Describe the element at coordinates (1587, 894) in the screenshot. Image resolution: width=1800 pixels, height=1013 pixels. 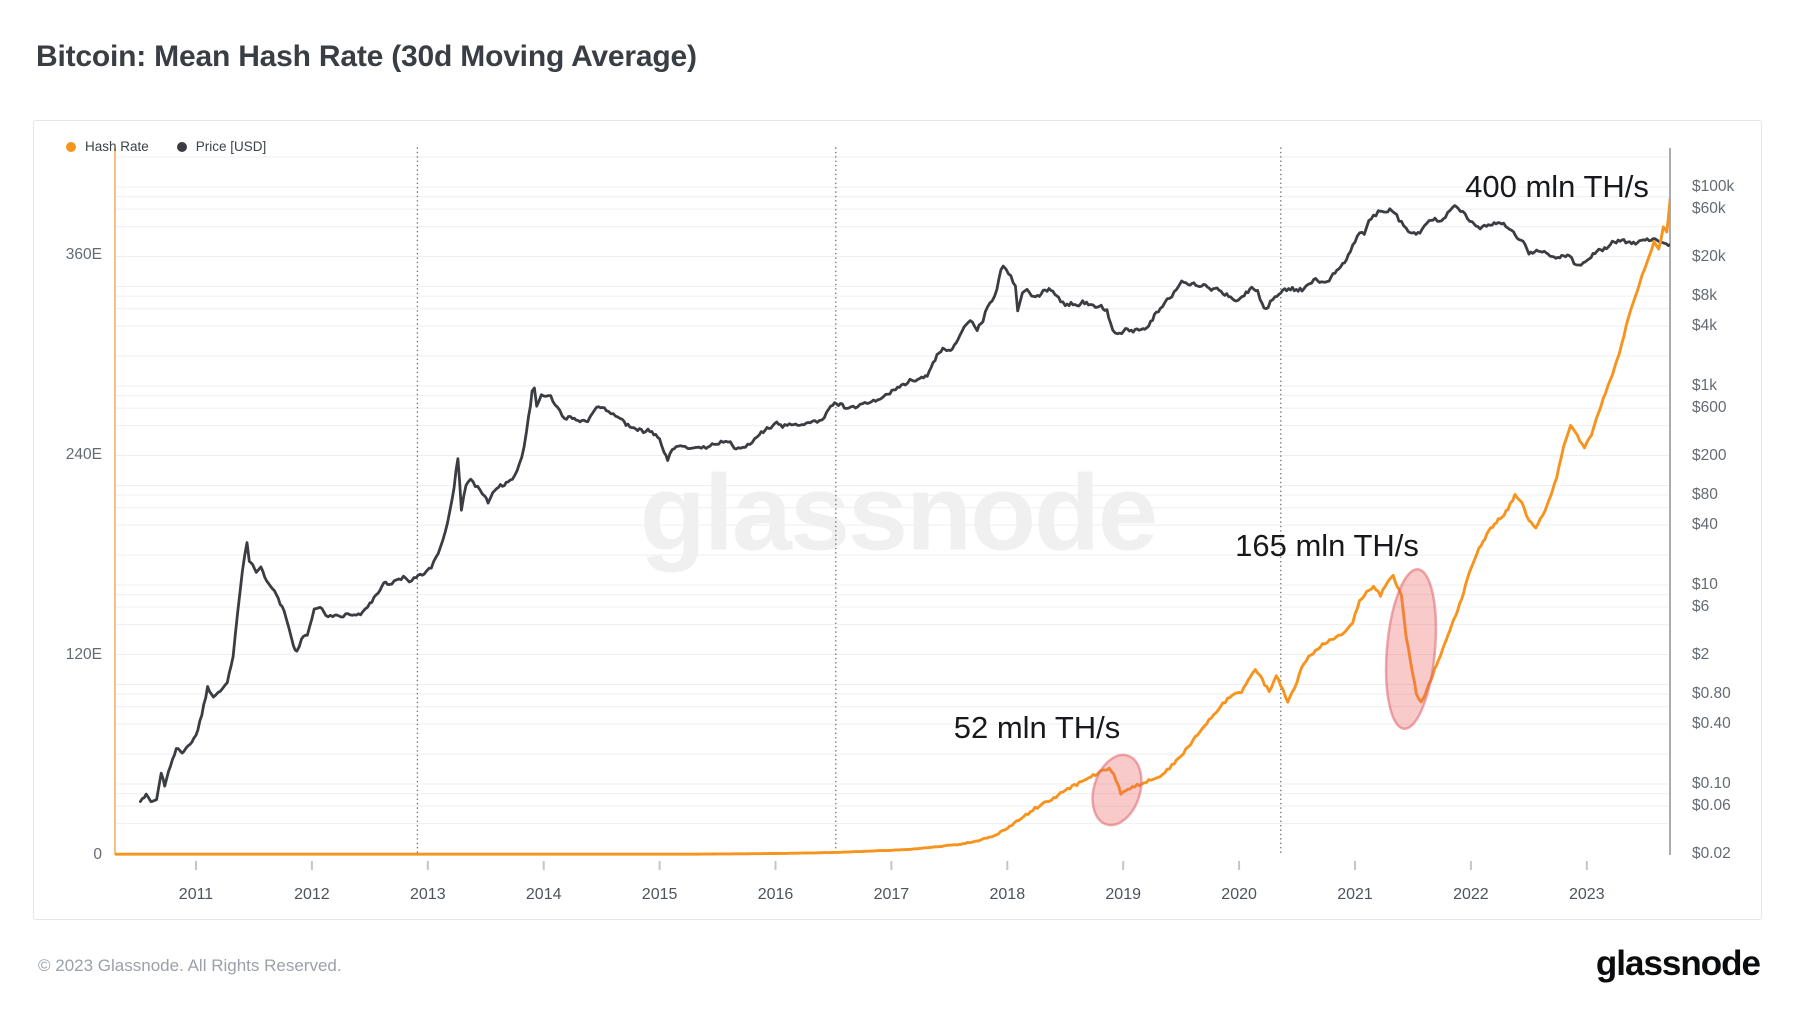
I see `x-tick-label: 2023` at that location.